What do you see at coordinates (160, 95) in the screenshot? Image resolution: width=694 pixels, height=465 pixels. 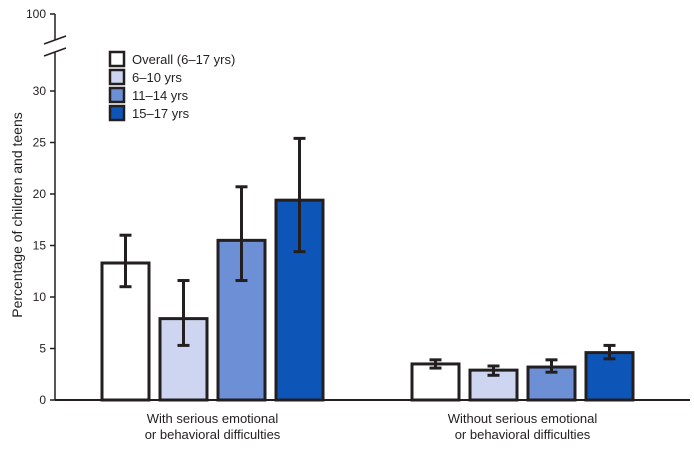 I see `legend-label: 11–14 yrs` at bounding box center [160, 95].